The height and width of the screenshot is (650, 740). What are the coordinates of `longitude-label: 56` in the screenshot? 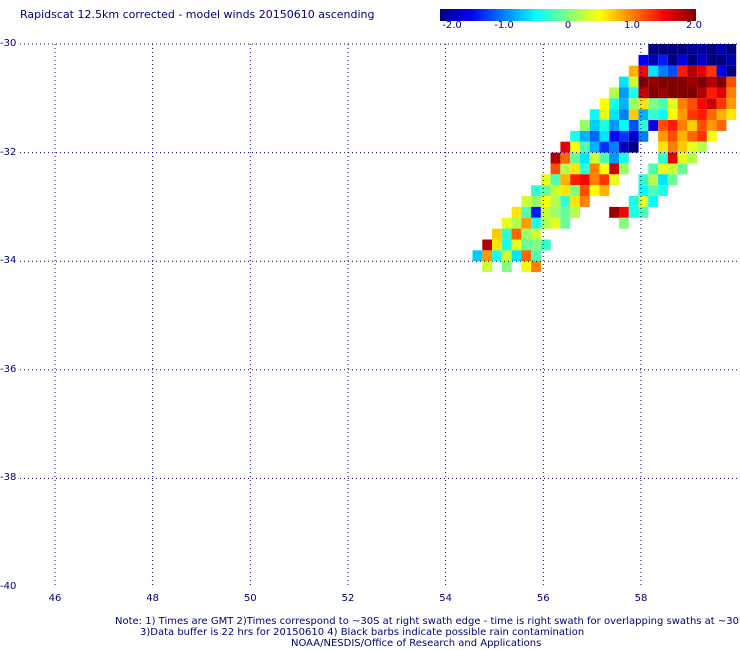 It's located at (543, 598).